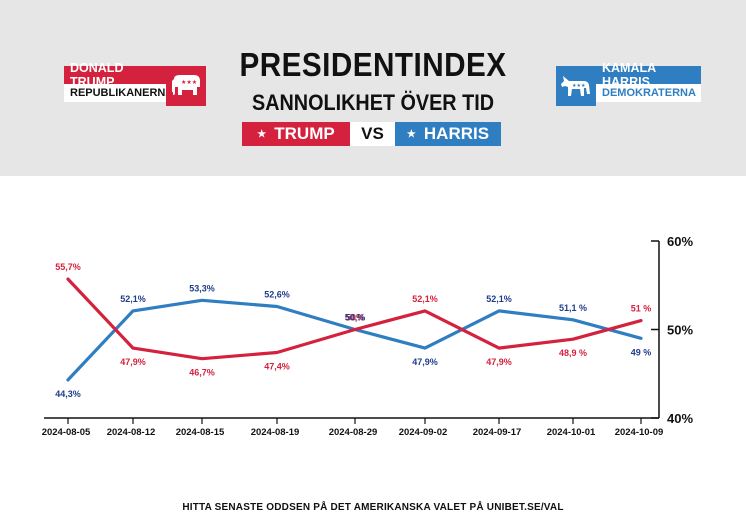 This screenshot has width=746, height=532. I want to click on harris-name: KAMALA HARRIS, so click(648, 75).